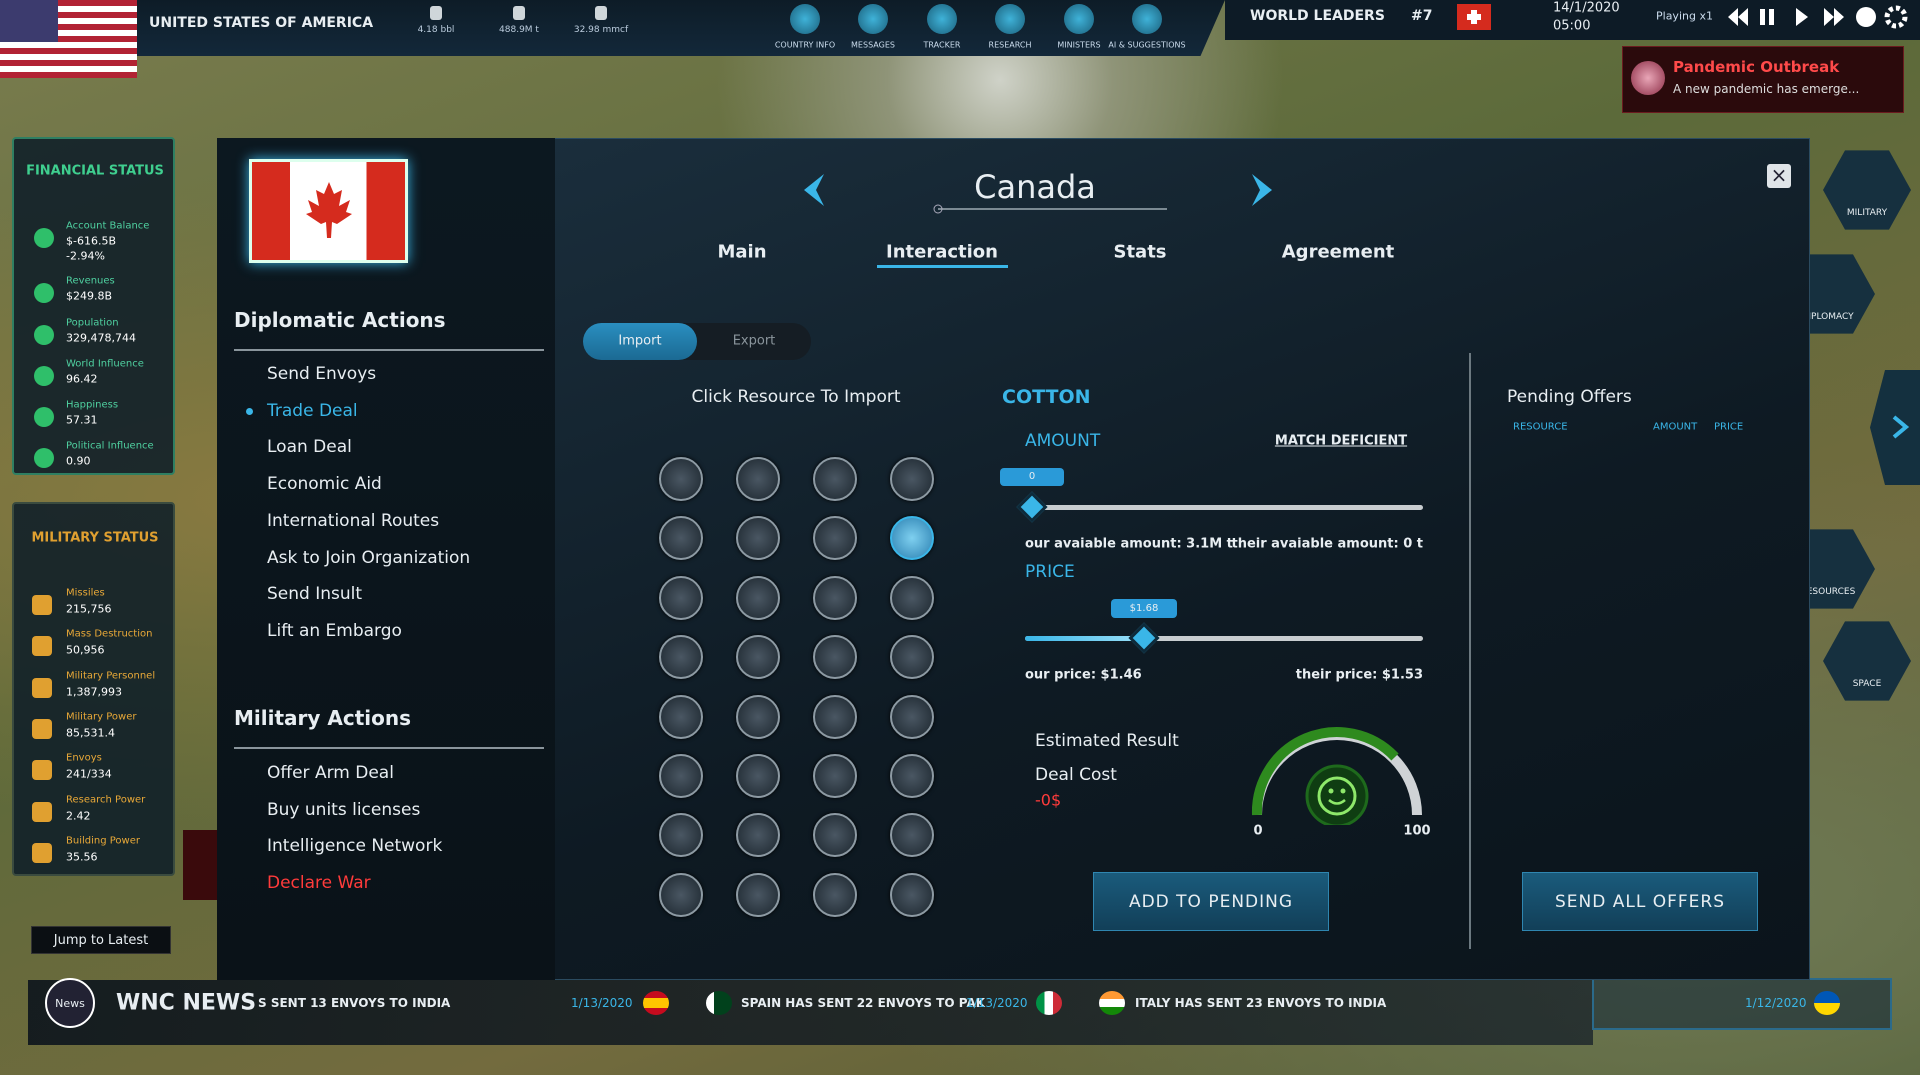 This screenshot has width=1920, height=1075. Describe the element at coordinates (1079, 45) in the screenshot. I see `menu-label: MINISTERS` at that location.